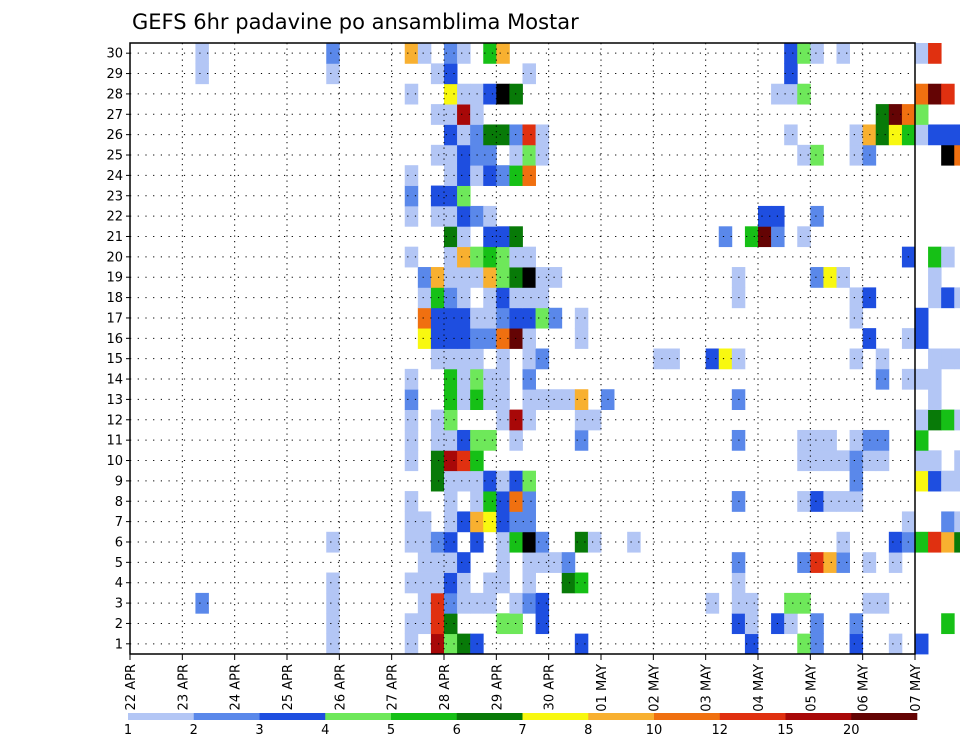  Describe the element at coordinates (259, 730) in the screenshot. I see `colorbar-label: 3` at that location.